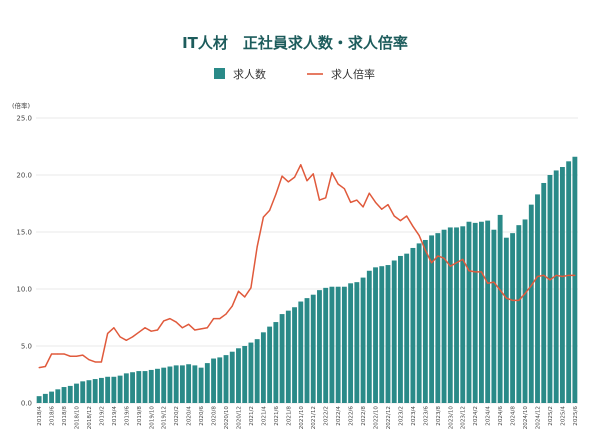  I want to click on legend: 求人数 求人倍率, so click(294, 74).